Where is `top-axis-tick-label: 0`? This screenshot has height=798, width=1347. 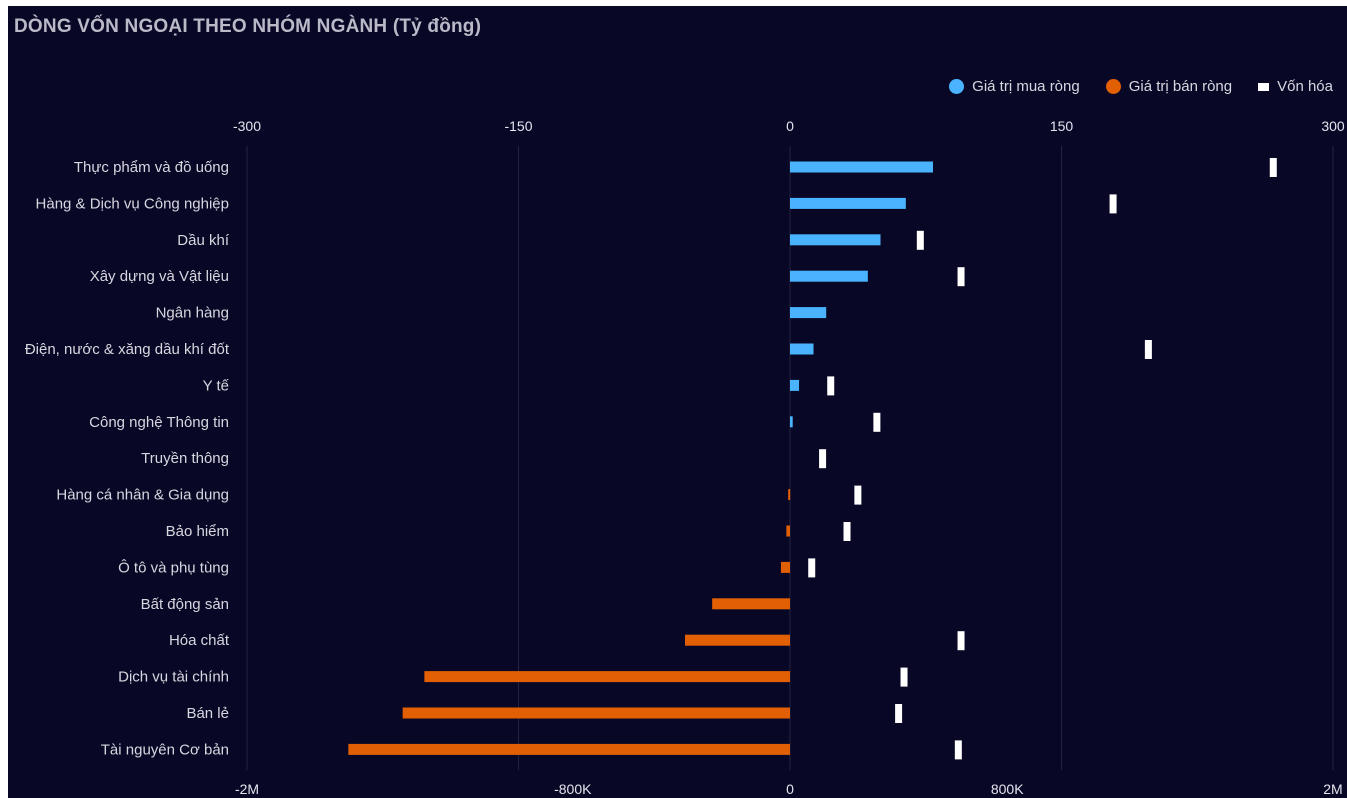 top-axis-tick-label: 0 is located at coordinates (790, 126).